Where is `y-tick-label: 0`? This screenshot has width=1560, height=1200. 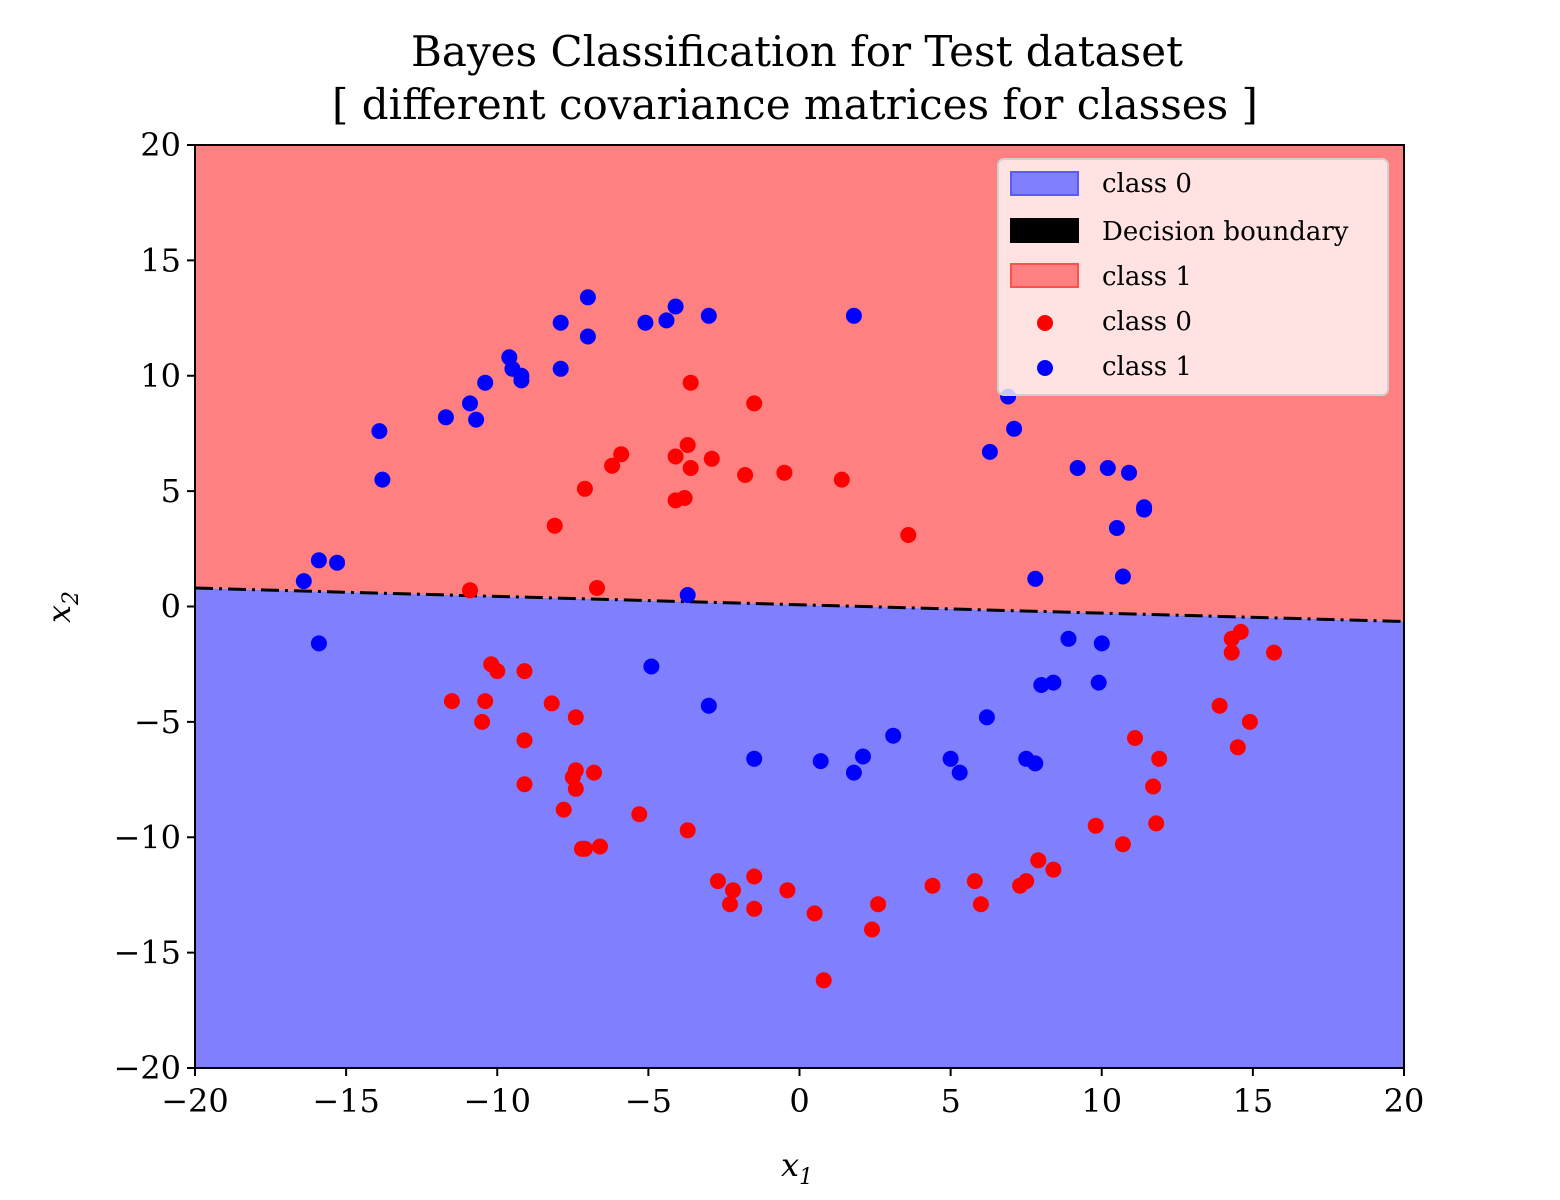 y-tick-label: 0 is located at coordinates (171, 607).